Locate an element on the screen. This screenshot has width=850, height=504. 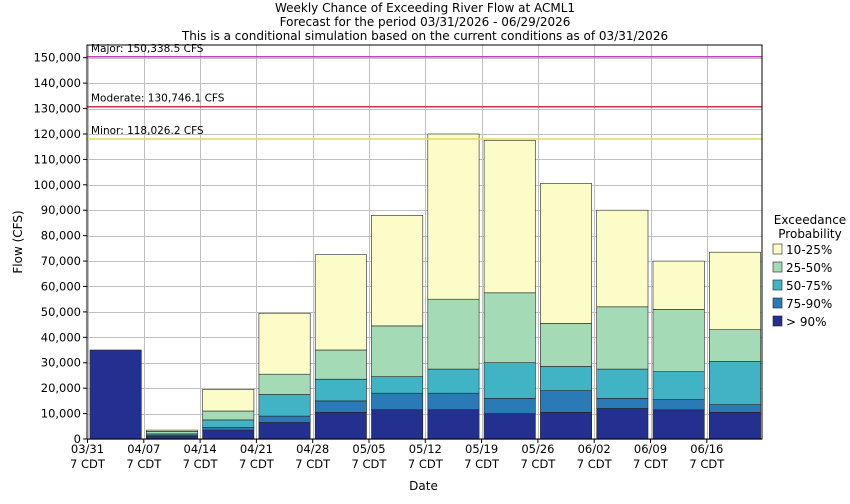
legend-label: 50-75% is located at coordinates (809, 286).